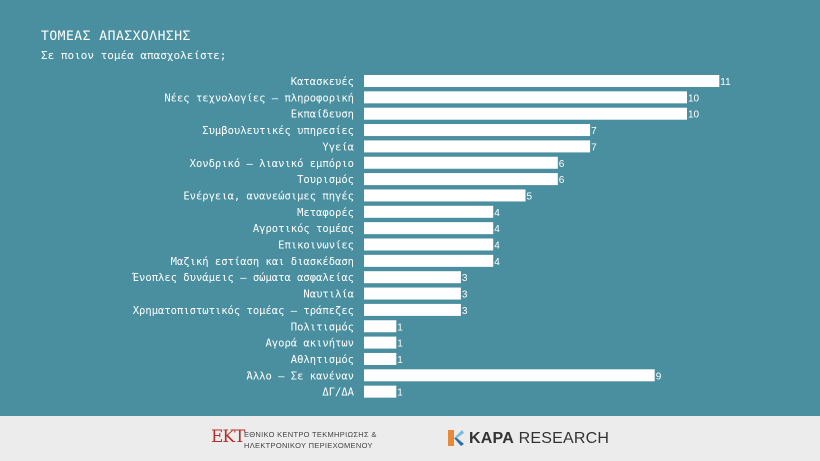 The width and height of the screenshot is (820, 461). I want to click on kapa-logo-icon, so click(456, 438).